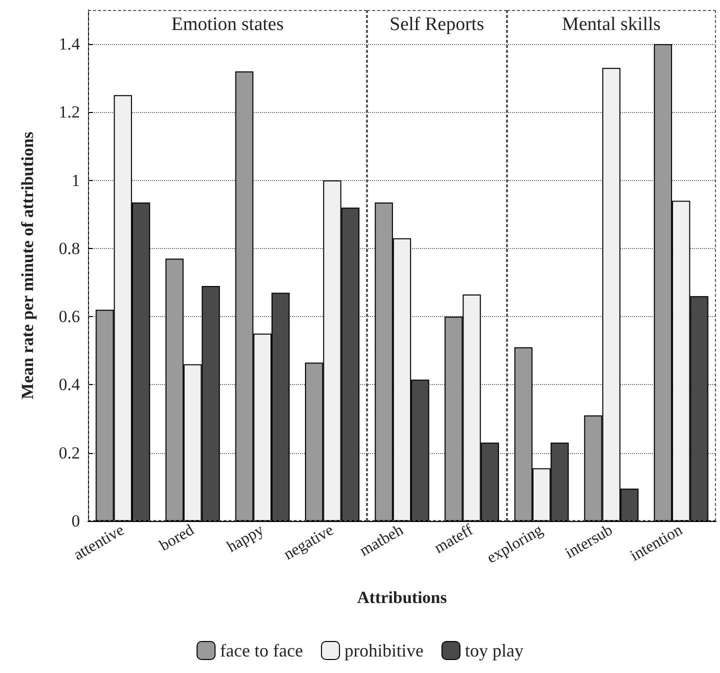  I want to click on x-tick-label: happy, so click(245, 539).